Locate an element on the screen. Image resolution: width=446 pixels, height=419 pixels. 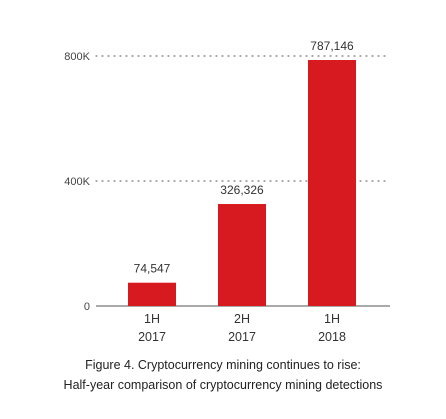
y-tick-label: 400K is located at coordinates (77, 182).